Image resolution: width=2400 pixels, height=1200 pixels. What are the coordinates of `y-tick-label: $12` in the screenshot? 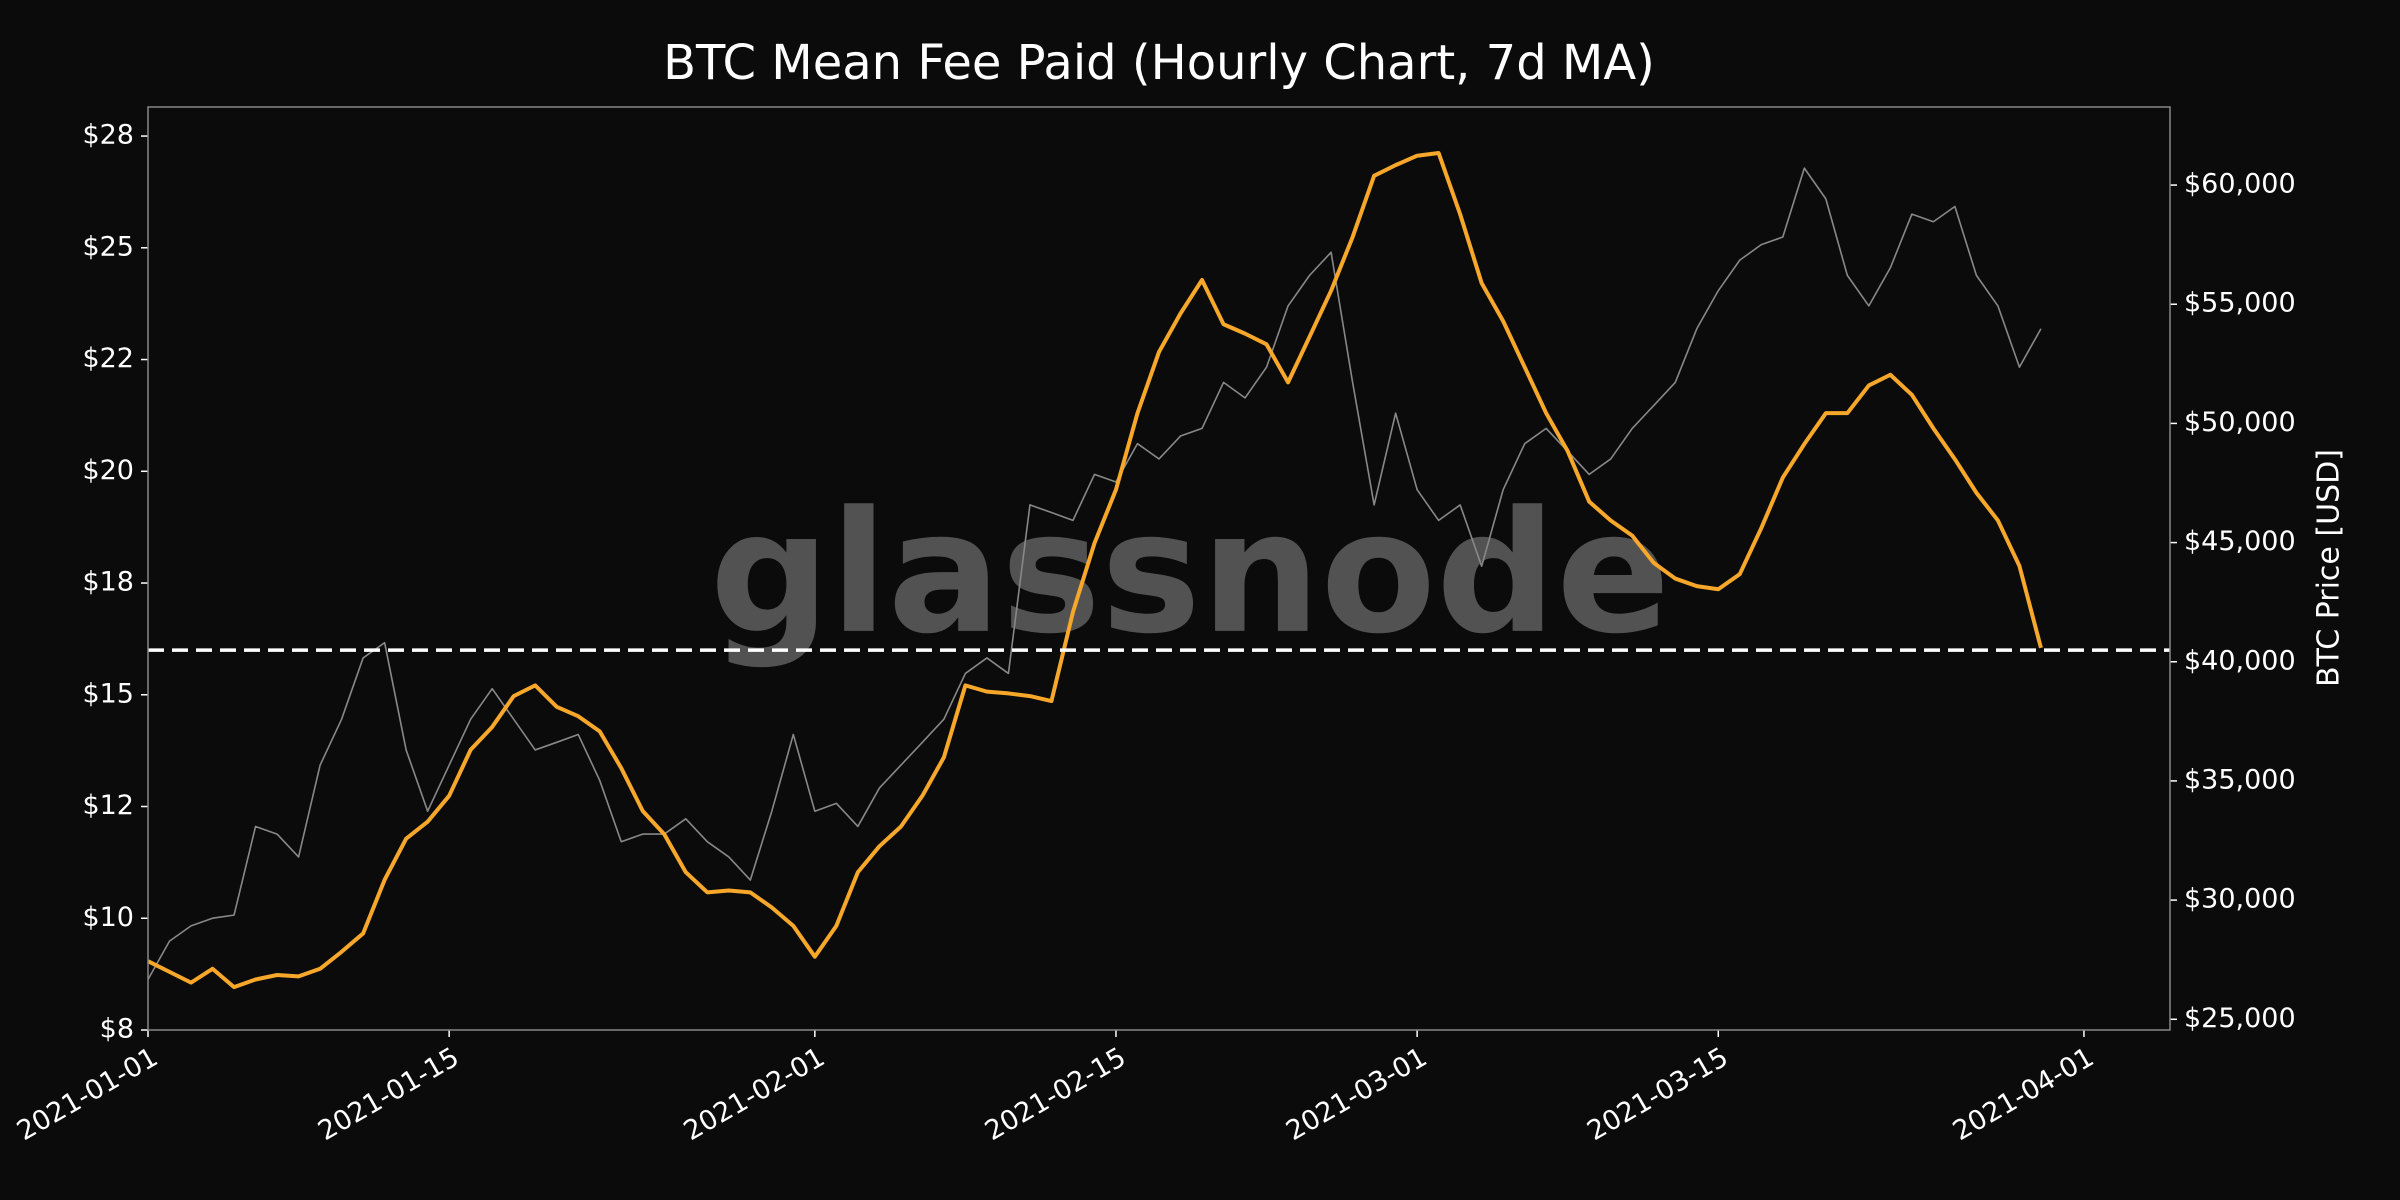 It's located at (108, 805).